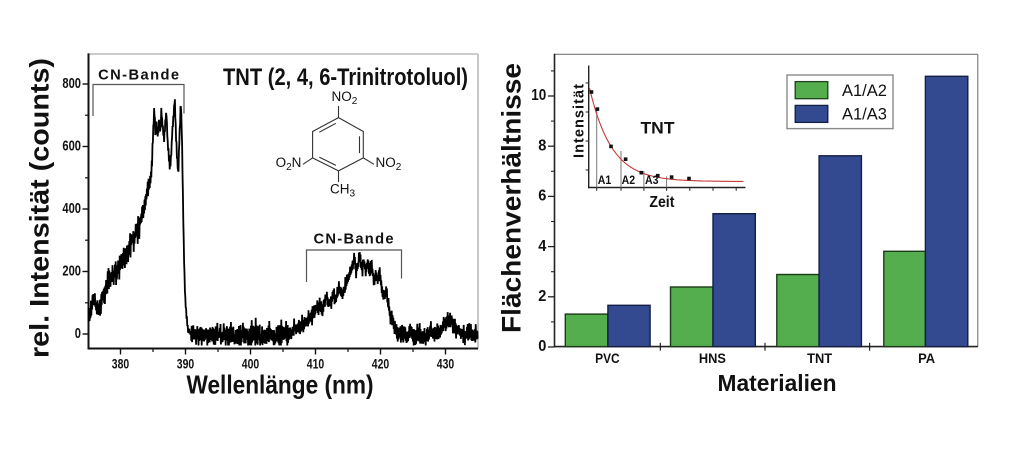 The image size is (1024, 451). Describe the element at coordinates (71, 146) in the screenshot. I see `svg-text: 600` at that location.